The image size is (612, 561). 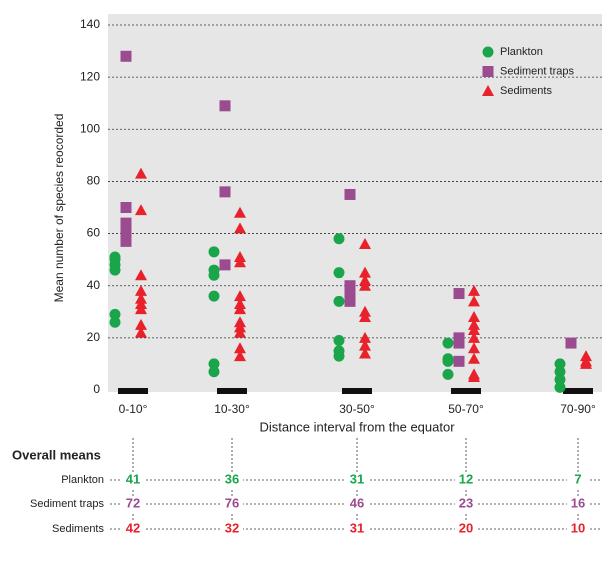 I want to click on table-value: 20, so click(x=466, y=527).